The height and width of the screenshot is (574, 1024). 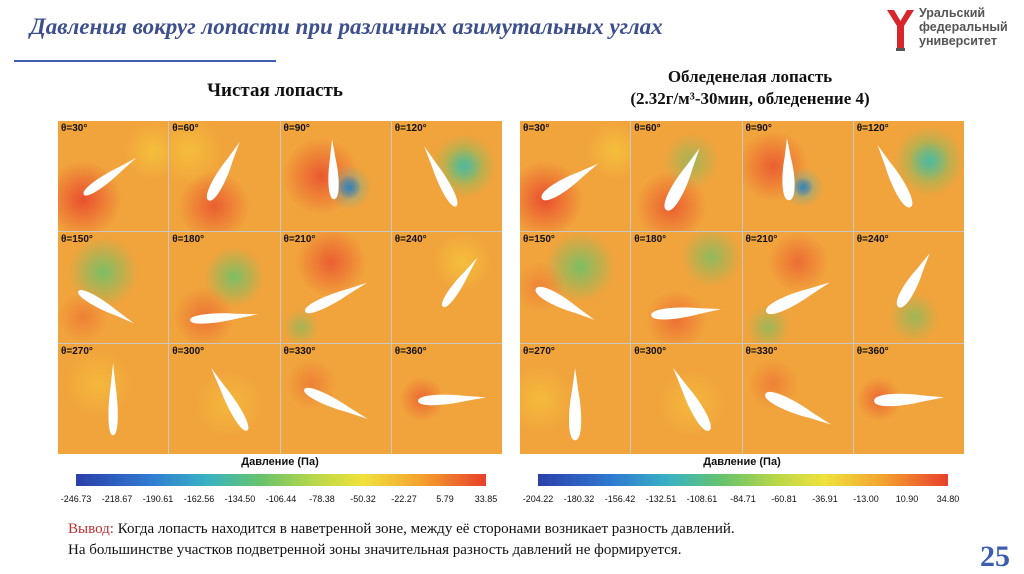 What do you see at coordinates (74, 128) in the screenshot?
I see `azimuth-angle-label: θ=30°` at bounding box center [74, 128].